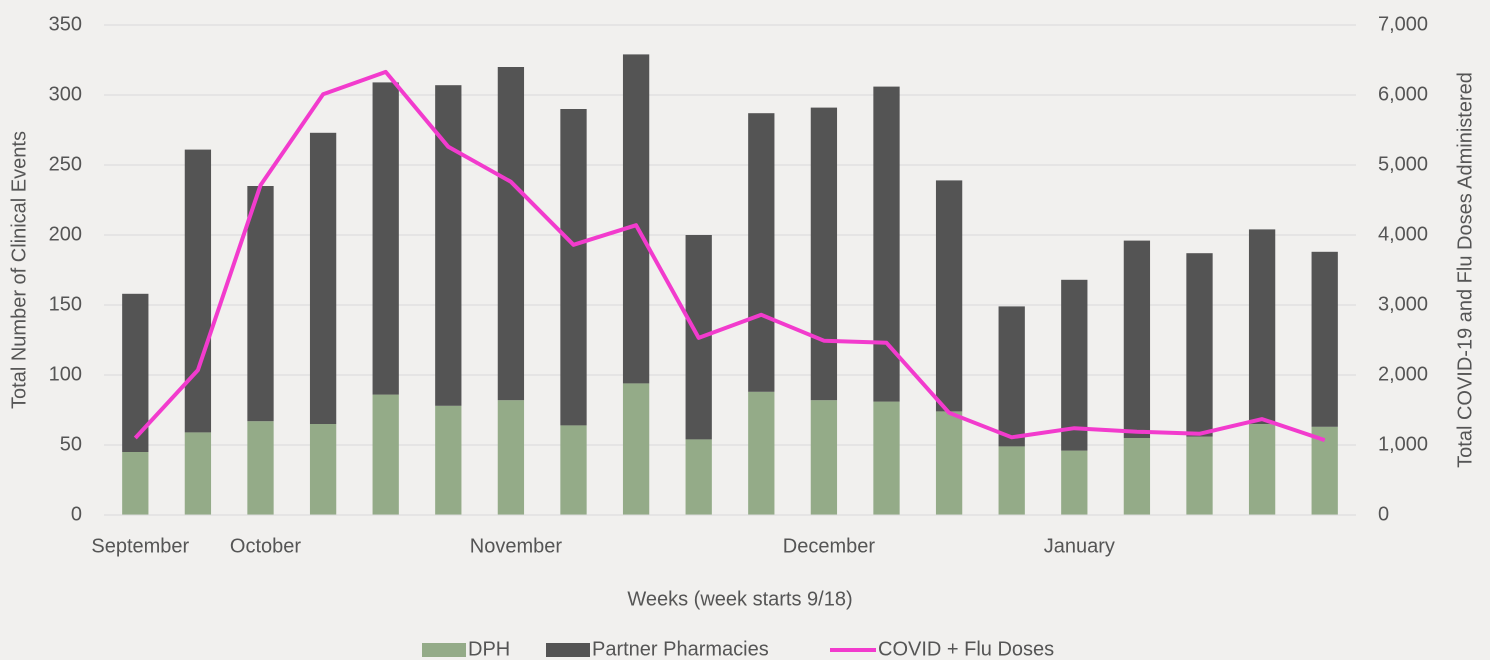 This screenshot has width=1490, height=660. I want to click on y2-tick-label: 6,000, so click(1403, 94).